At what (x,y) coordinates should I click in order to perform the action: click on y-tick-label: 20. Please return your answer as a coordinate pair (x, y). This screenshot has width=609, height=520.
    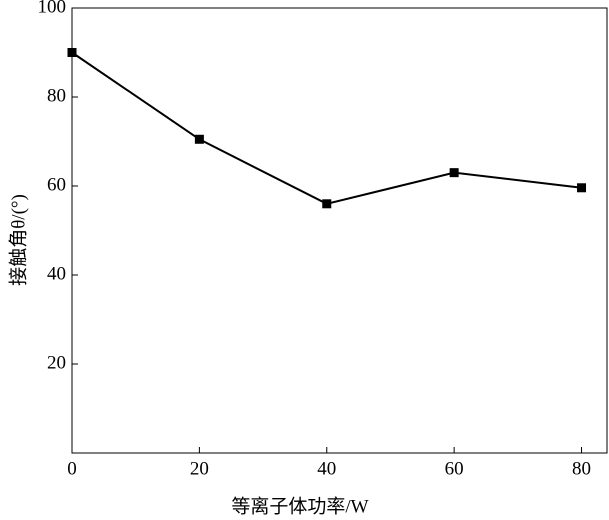
    Looking at the image, I should click on (56, 362).